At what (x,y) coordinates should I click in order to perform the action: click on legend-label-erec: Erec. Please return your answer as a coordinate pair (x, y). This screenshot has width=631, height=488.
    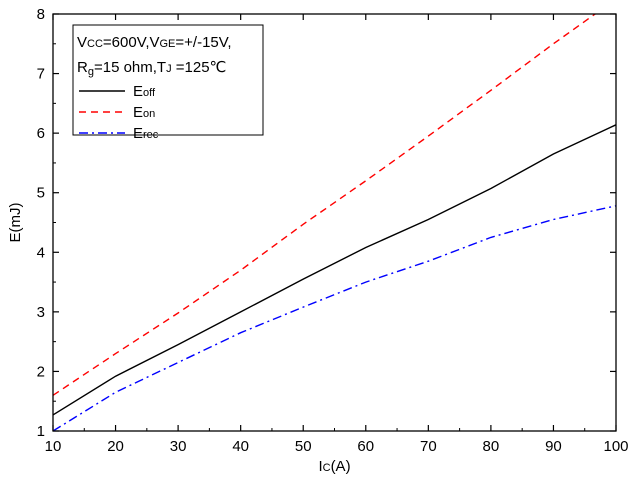
    Looking at the image, I should click on (146, 133).